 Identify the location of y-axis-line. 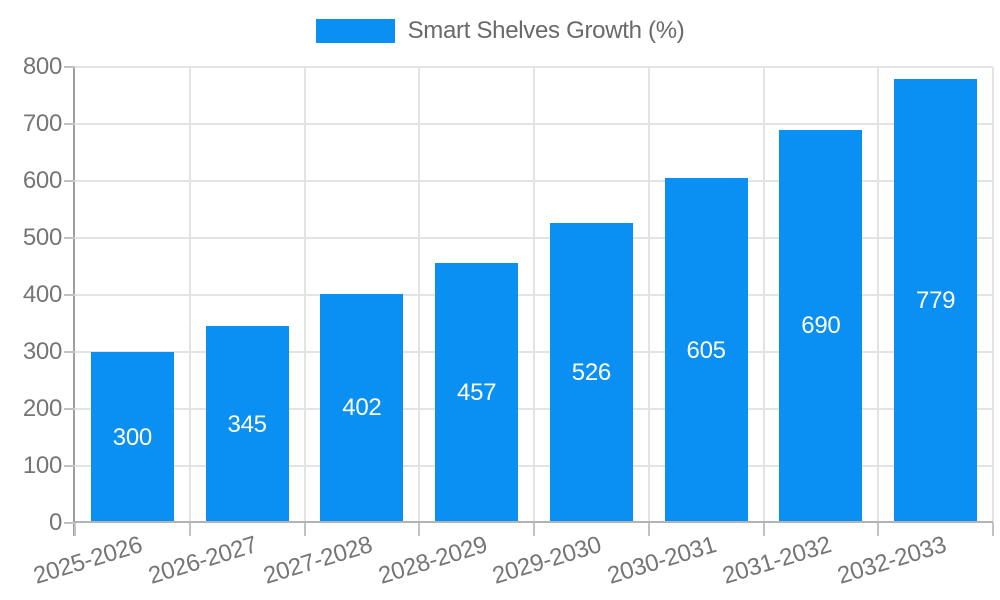
(74, 301).